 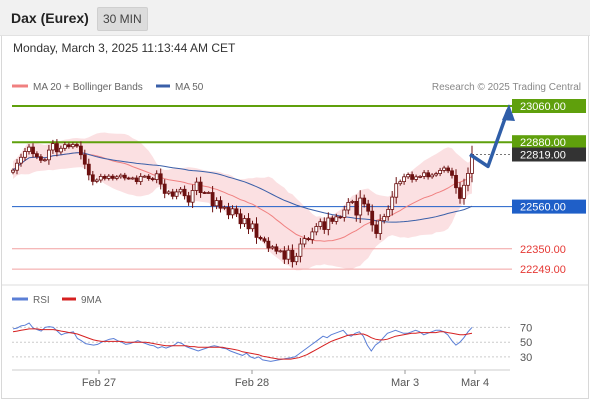 I want to click on rsi-legend-label: RSI, so click(x=41, y=300).